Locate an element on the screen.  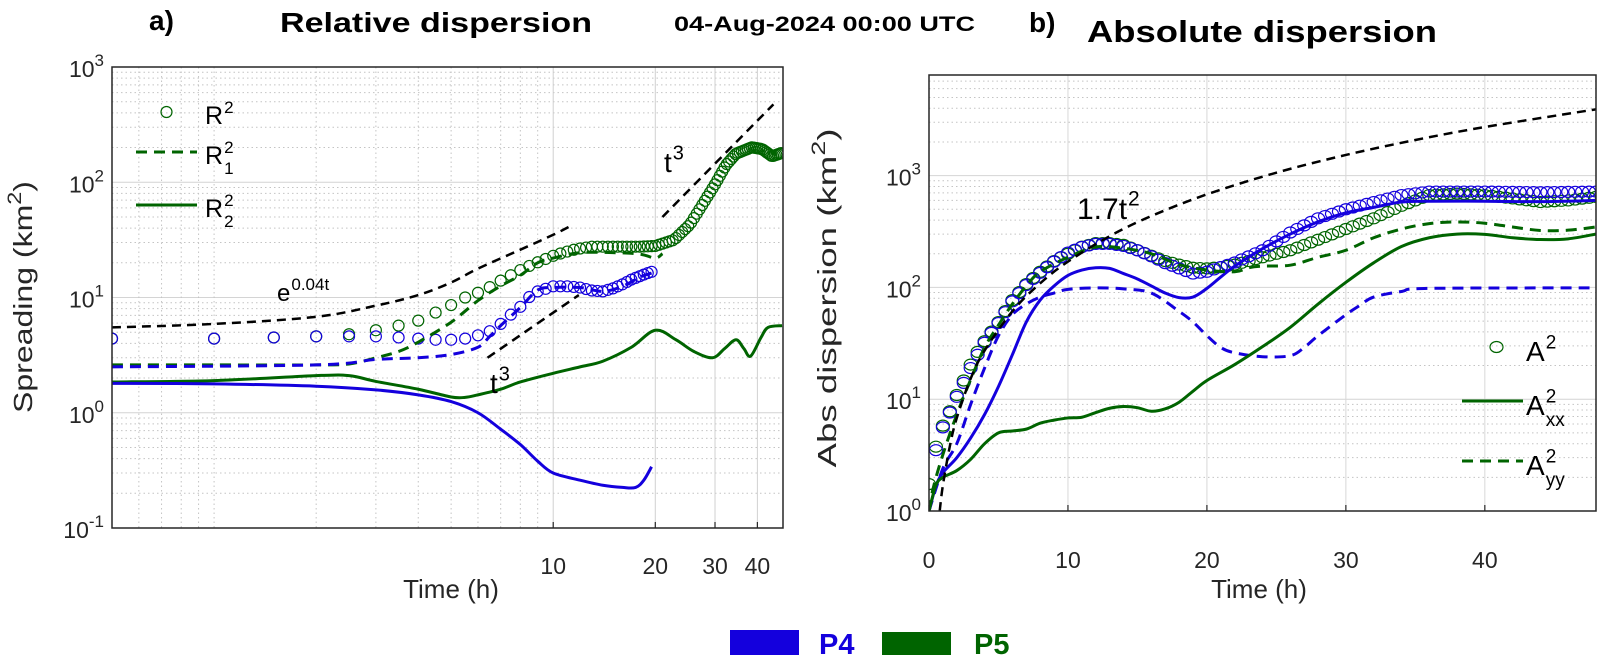
panel-a-label: a) is located at coordinates (161, 20).